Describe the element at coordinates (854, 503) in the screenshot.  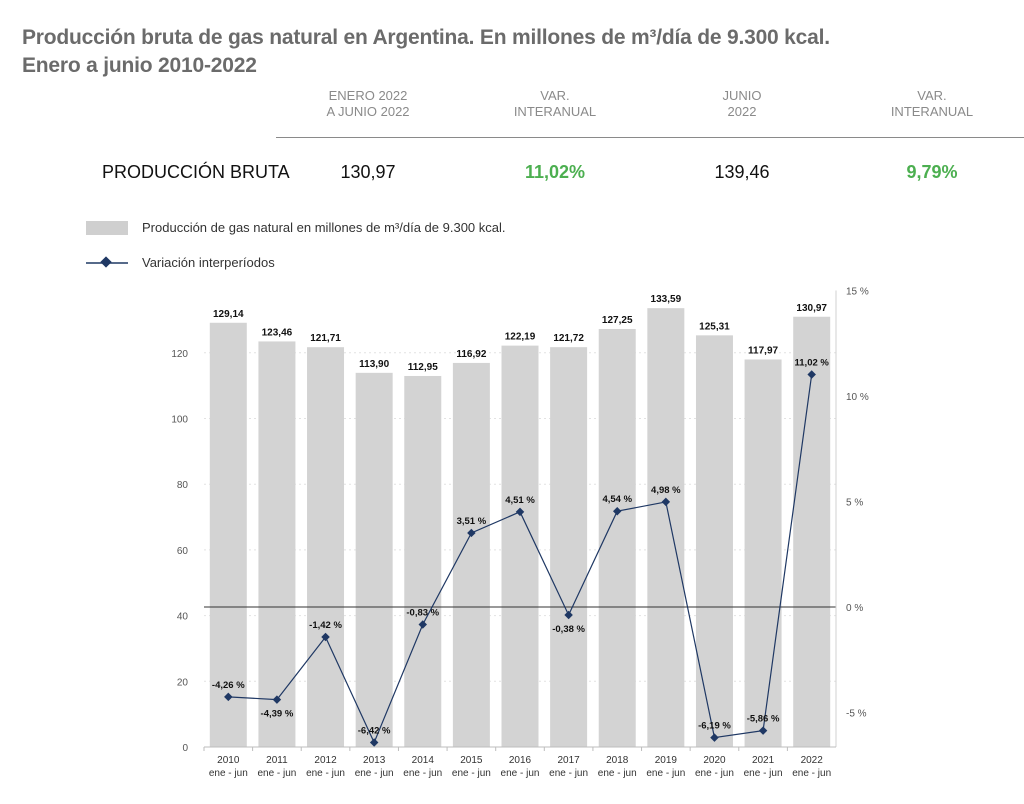
I see `y-right-tick-label: 5 %` at that location.